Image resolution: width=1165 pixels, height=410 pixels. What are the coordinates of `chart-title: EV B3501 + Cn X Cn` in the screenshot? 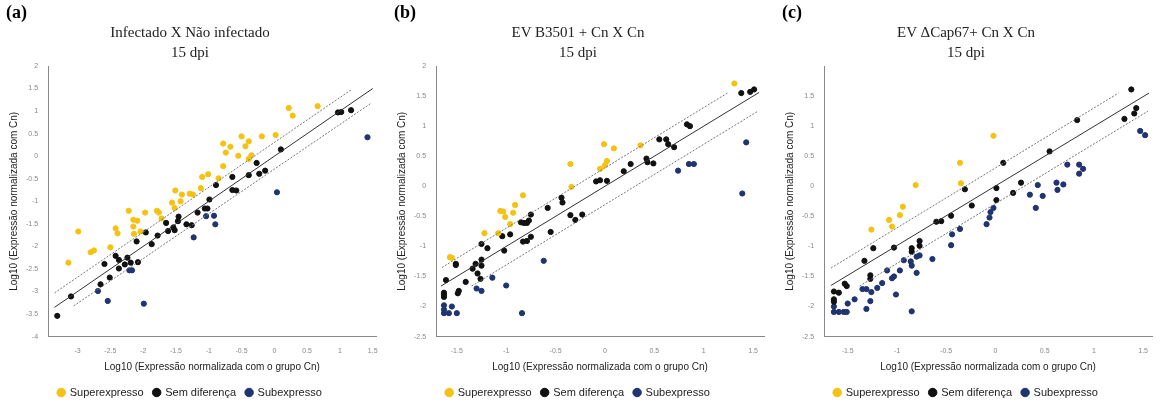 It's located at (578, 31).